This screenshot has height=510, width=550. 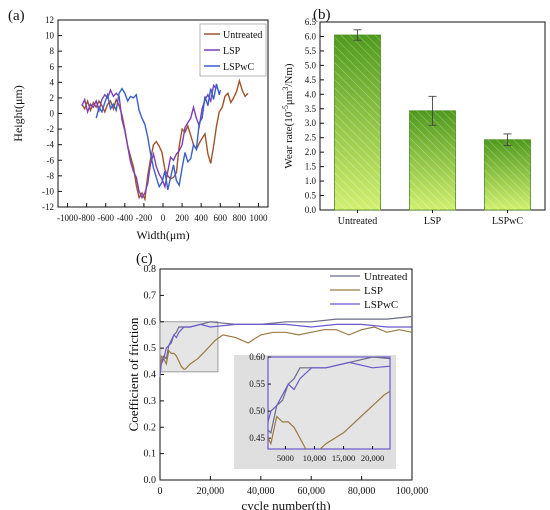 What do you see at coordinates (311, 22) in the screenshot?
I see `y-tick-label-b: 6.5` at bounding box center [311, 22].